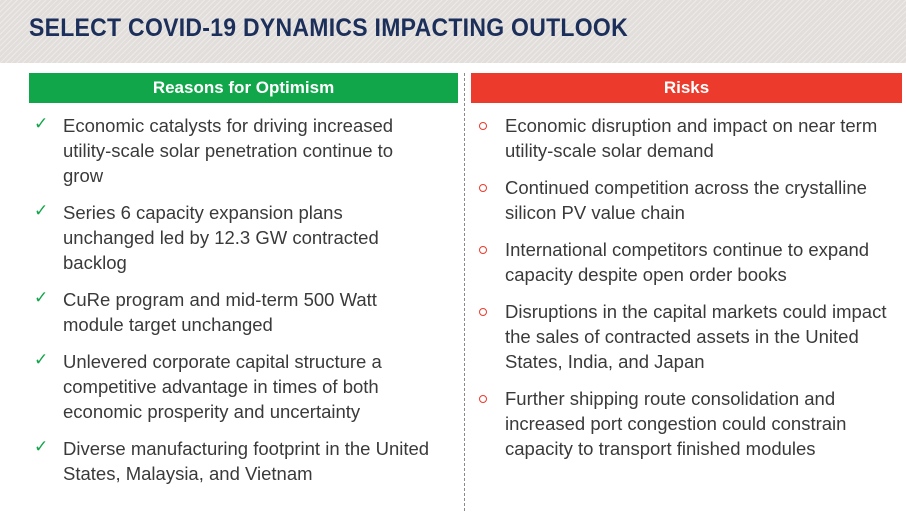  I want to click on risks-header: Risks, so click(686, 88).